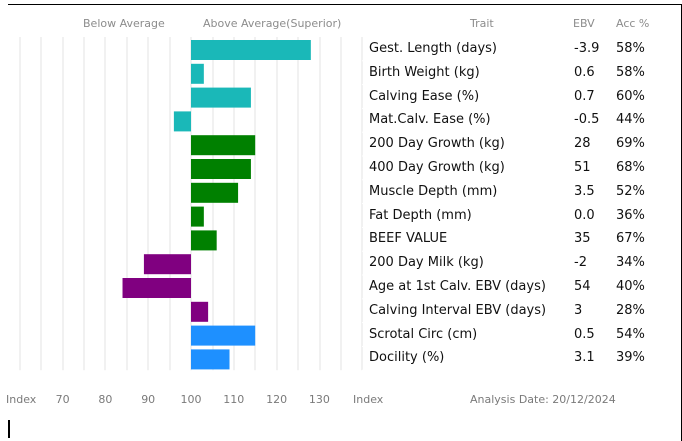 The height and width of the screenshot is (441, 682). What do you see at coordinates (423, 334) in the screenshot?
I see `trait-name: Scrotal Circ (cm)` at bounding box center [423, 334].